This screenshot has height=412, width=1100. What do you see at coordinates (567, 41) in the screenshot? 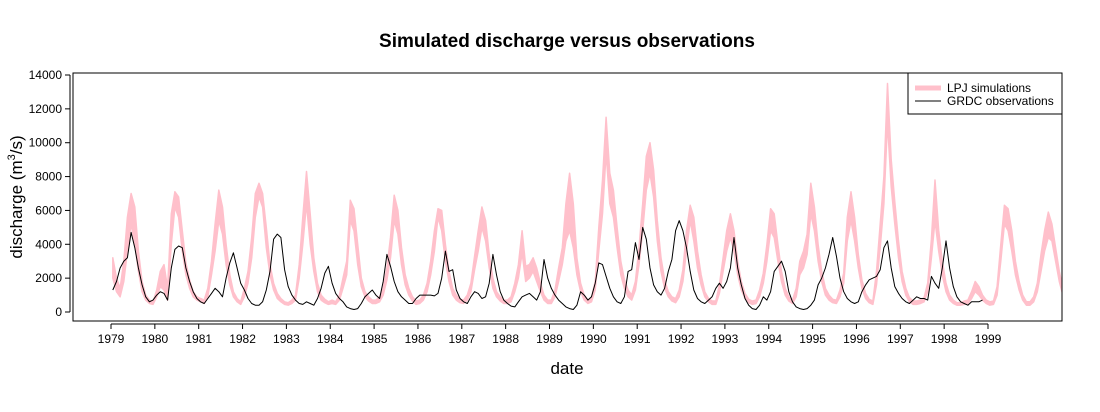
I see `chart-title: Simulated discharge versus observations` at bounding box center [567, 41].